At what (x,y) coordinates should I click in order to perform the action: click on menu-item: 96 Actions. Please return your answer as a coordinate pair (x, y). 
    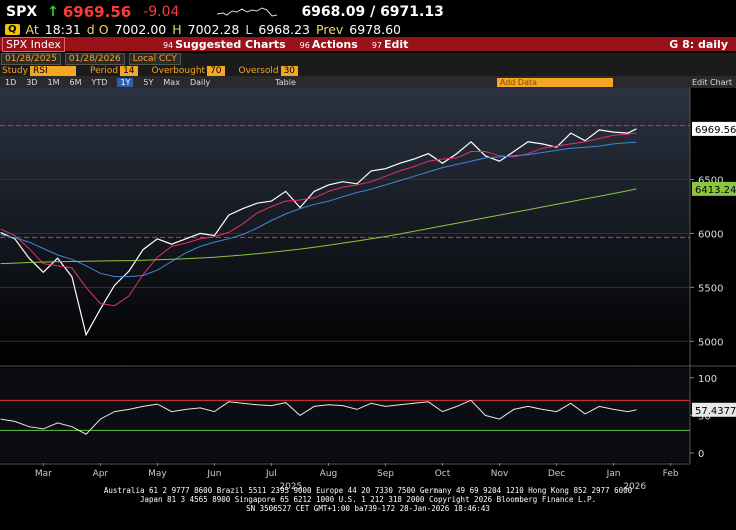
    Looking at the image, I should click on (329, 44).